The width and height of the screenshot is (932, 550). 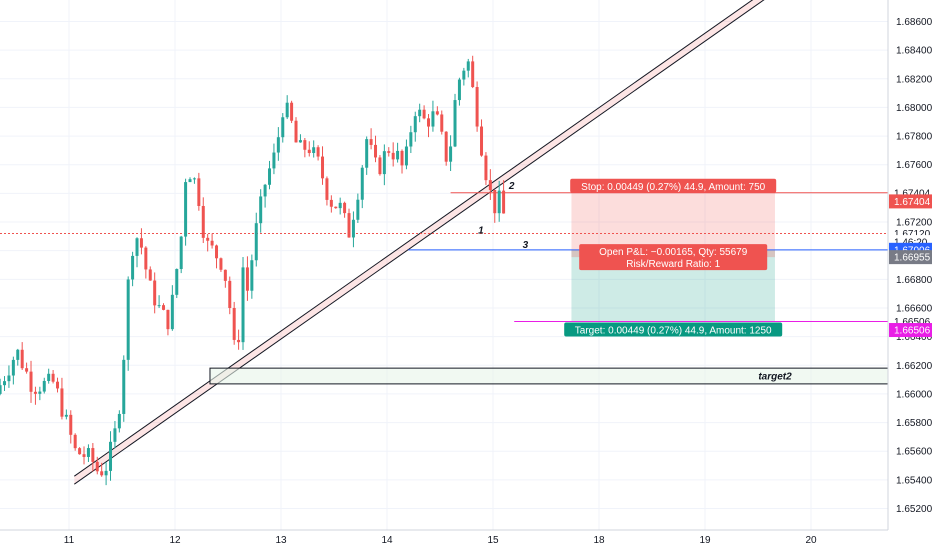 I want to click on point-annotations: 1 2 3, so click(x=503, y=216).